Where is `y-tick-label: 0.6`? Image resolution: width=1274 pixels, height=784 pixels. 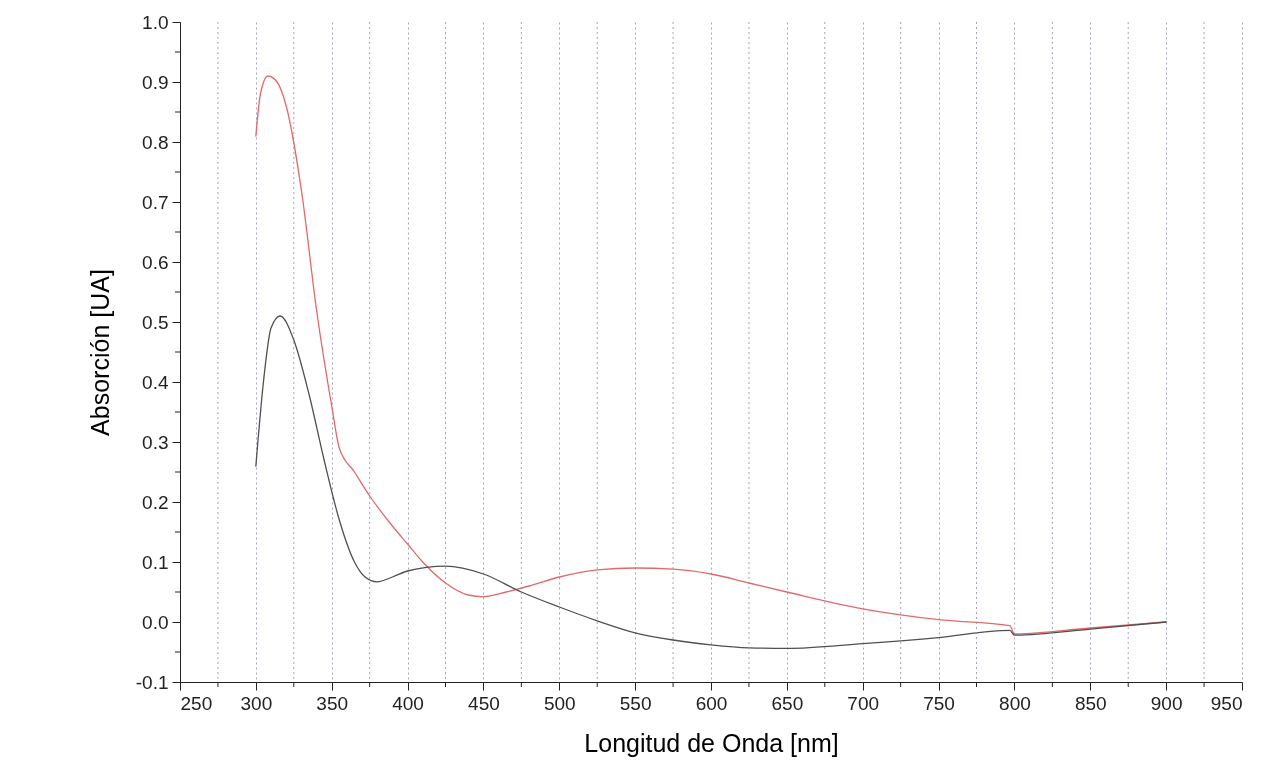 y-tick-label: 0.6 is located at coordinates (155, 262).